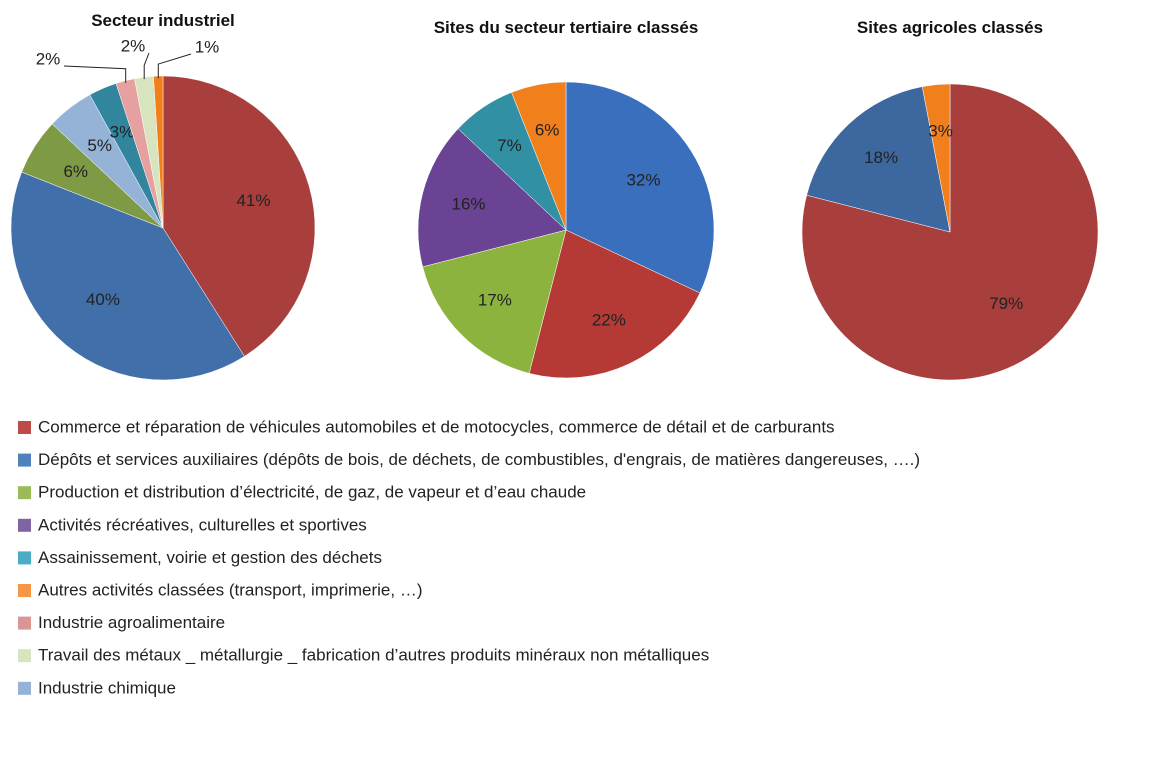 Image resolution: width=1158 pixels, height=763 pixels. What do you see at coordinates (469, 203) in the screenshot?
I see `value-label: 16%` at bounding box center [469, 203].